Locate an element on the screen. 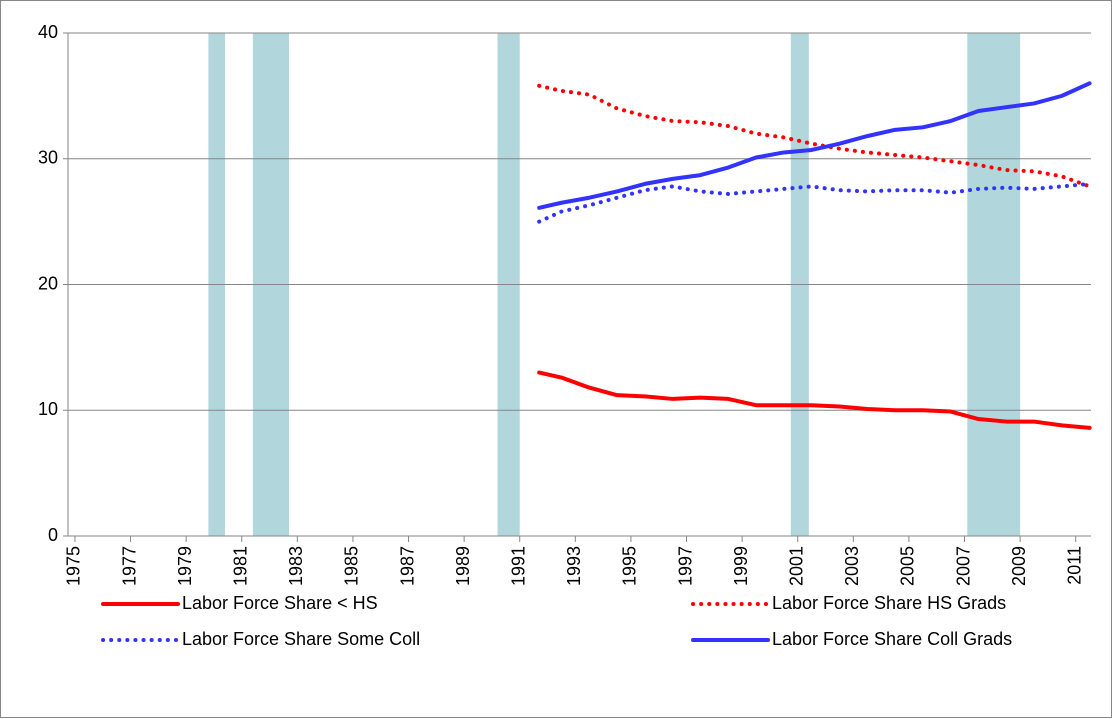  x-tick-label: 1987 is located at coordinates (407, 566).